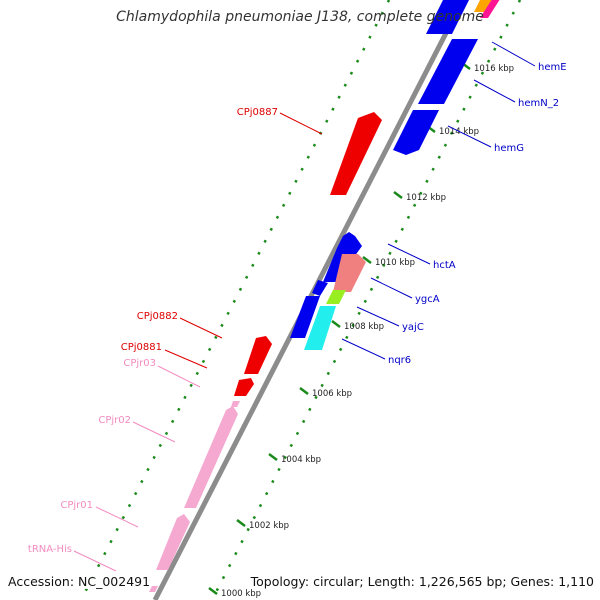  I want to click on feature-hemG, so click(416, 132).